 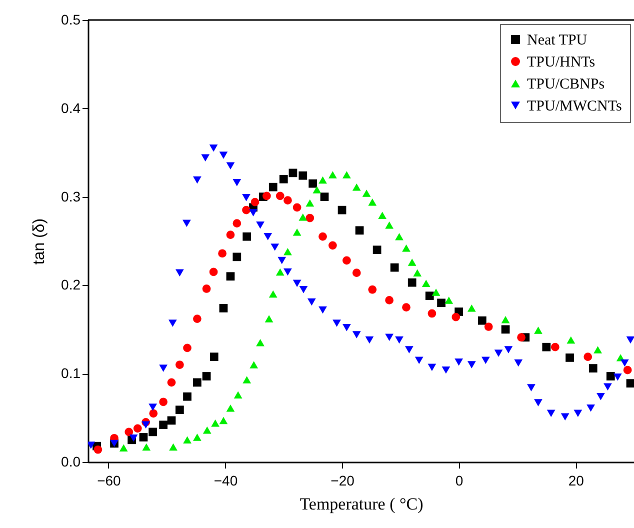 I want to click on x-tick-label: −20, so click(x=342, y=480).